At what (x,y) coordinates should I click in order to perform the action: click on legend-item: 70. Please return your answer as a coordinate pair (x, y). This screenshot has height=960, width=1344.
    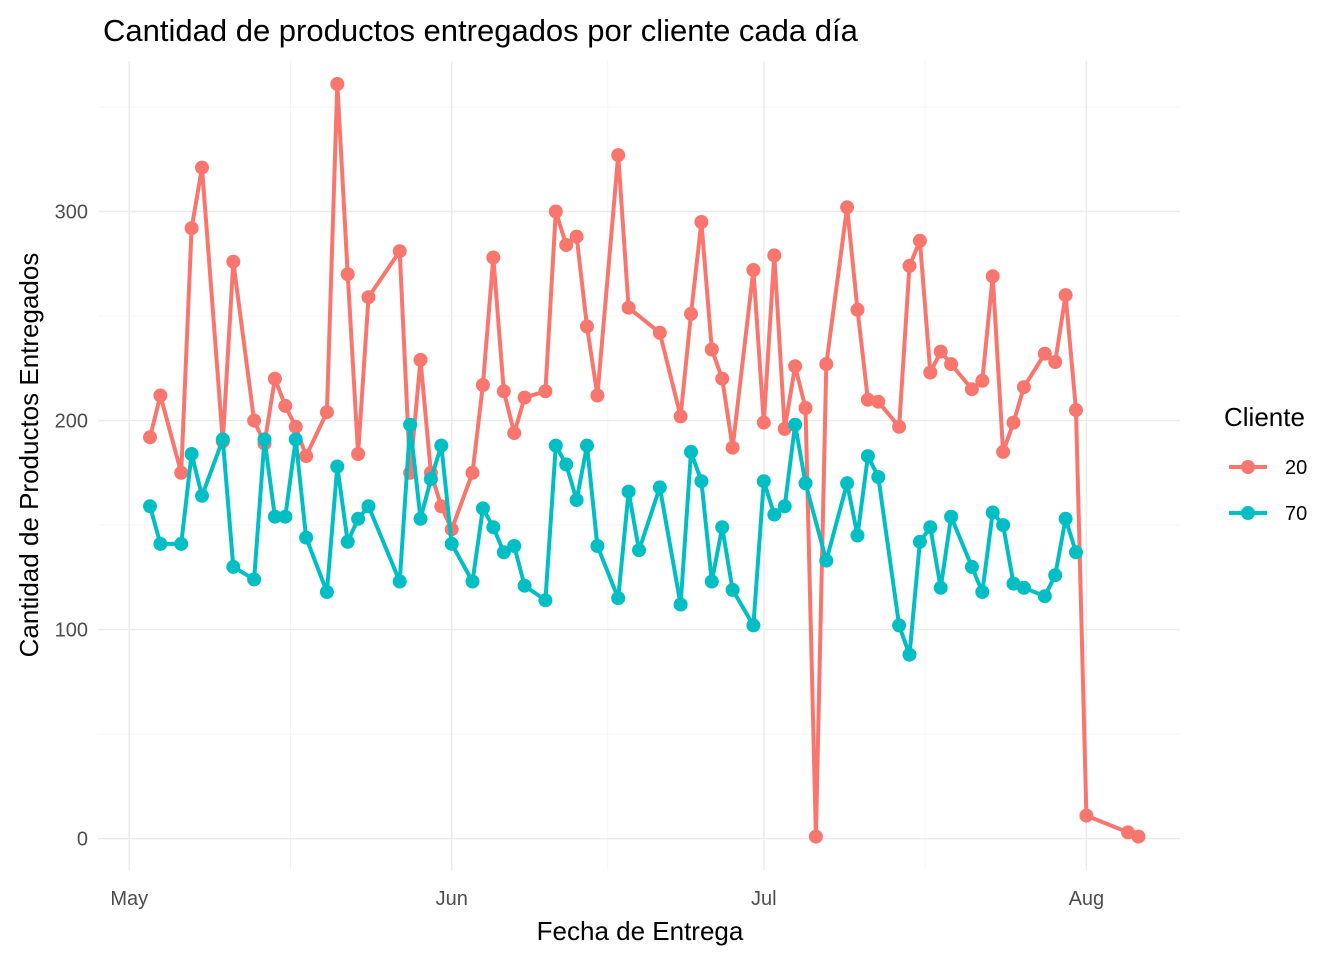
    Looking at the image, I should click on (1268, 514).